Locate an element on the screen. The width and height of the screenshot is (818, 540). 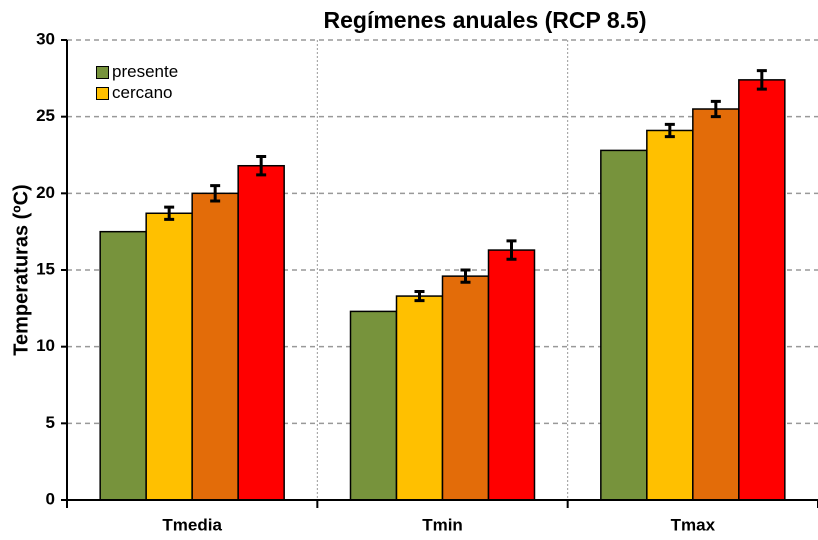
y-tick-label: 30 is located at coordinates (45, 38).